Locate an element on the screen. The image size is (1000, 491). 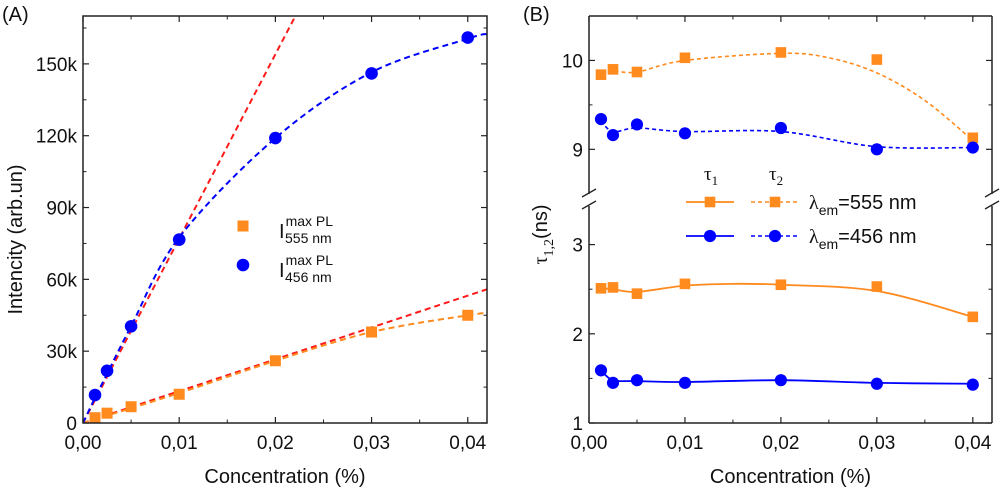
panel-label: (A) is located at coordinates (15, 15).